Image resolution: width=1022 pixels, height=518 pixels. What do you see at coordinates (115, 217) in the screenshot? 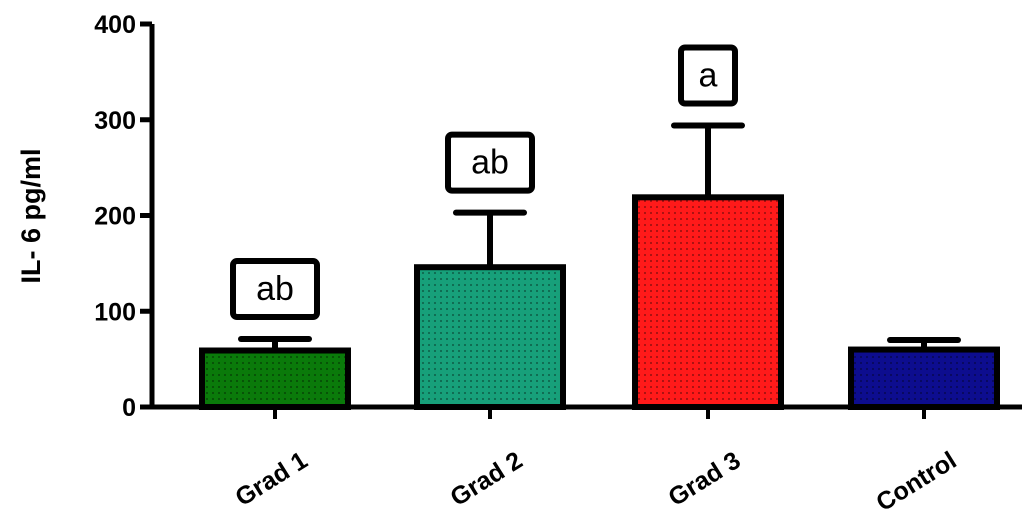
I see `y-tick-label: 200` at bounding box center [115, 217].